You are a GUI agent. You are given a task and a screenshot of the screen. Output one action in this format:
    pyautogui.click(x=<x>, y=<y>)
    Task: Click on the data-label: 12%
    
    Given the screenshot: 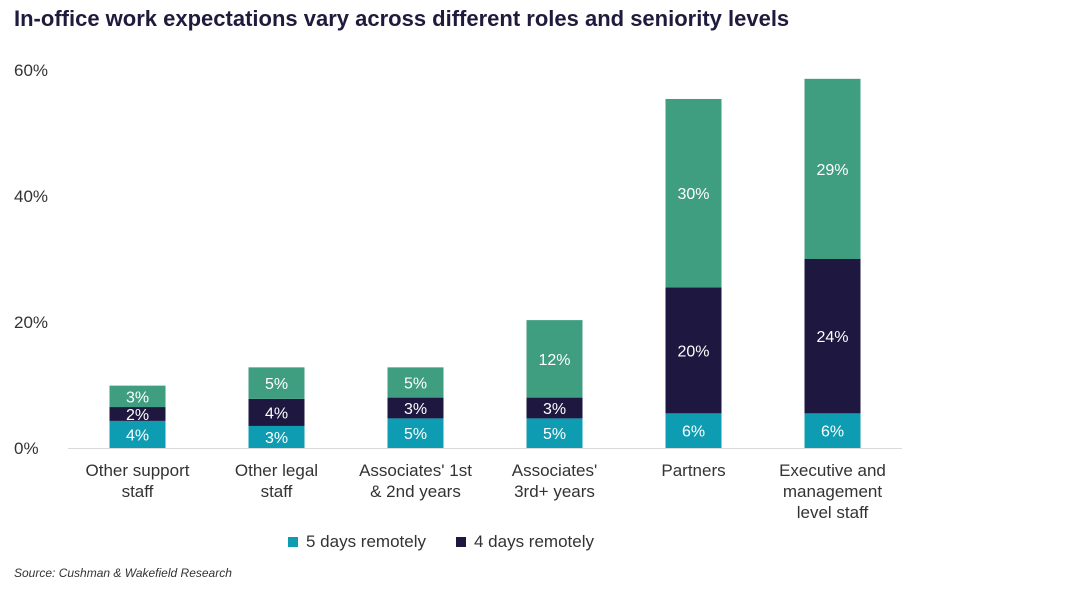 What is the action you would take?
    pyautogui.click(x=554, y=360)
    